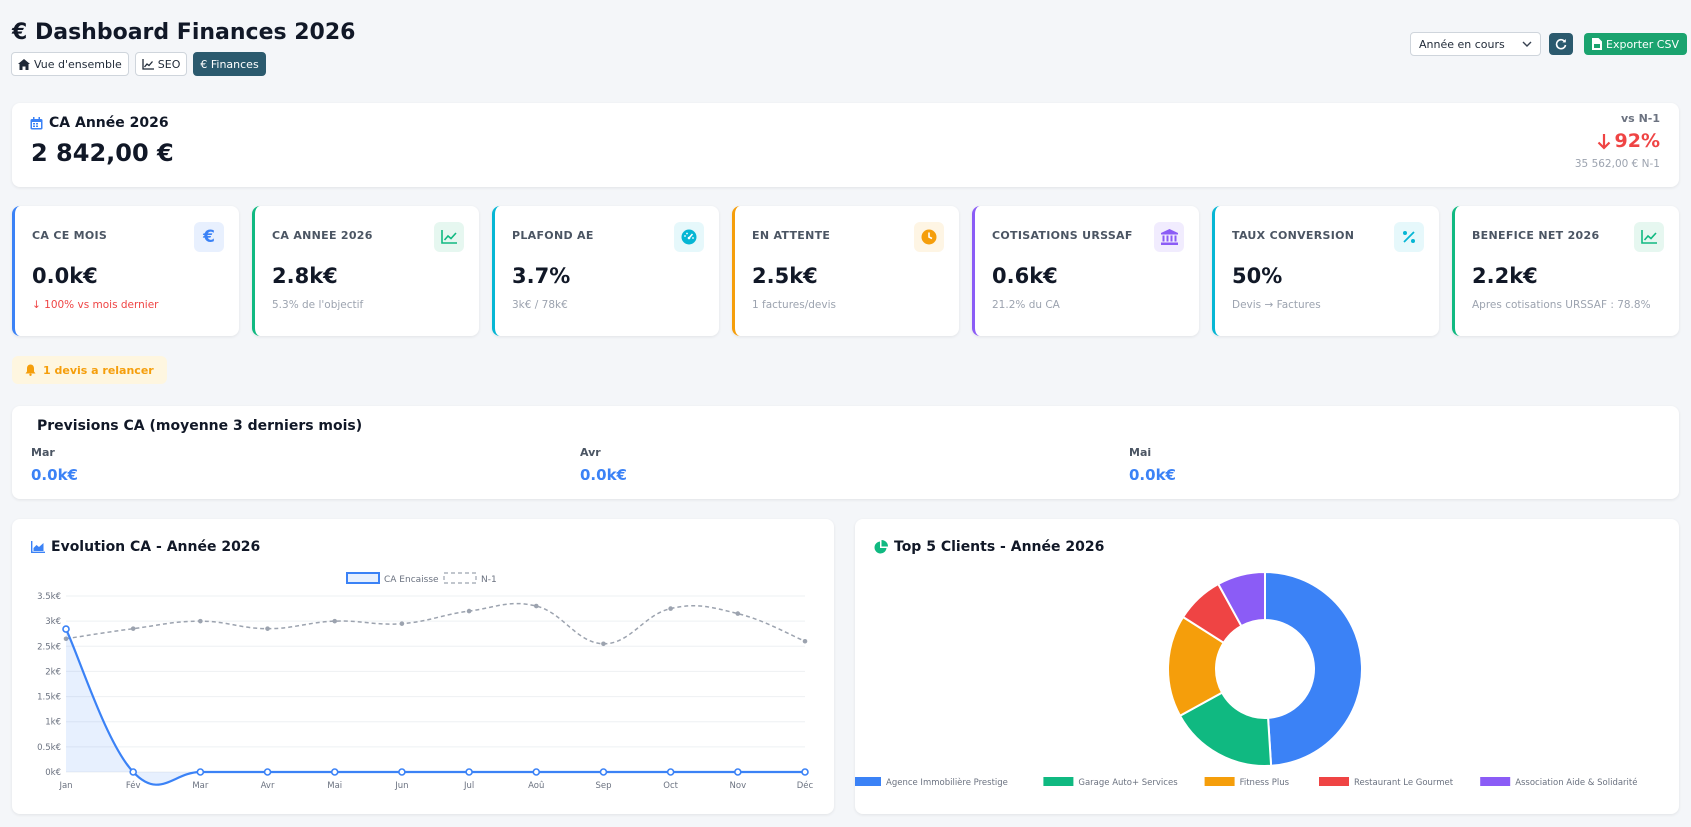 The width and height of the screenshot is (1691, 827). Describe the element at coordinates (70, 64) in the screenshot. I see `nav-overview-button: Vue d'ensemble` at that location.